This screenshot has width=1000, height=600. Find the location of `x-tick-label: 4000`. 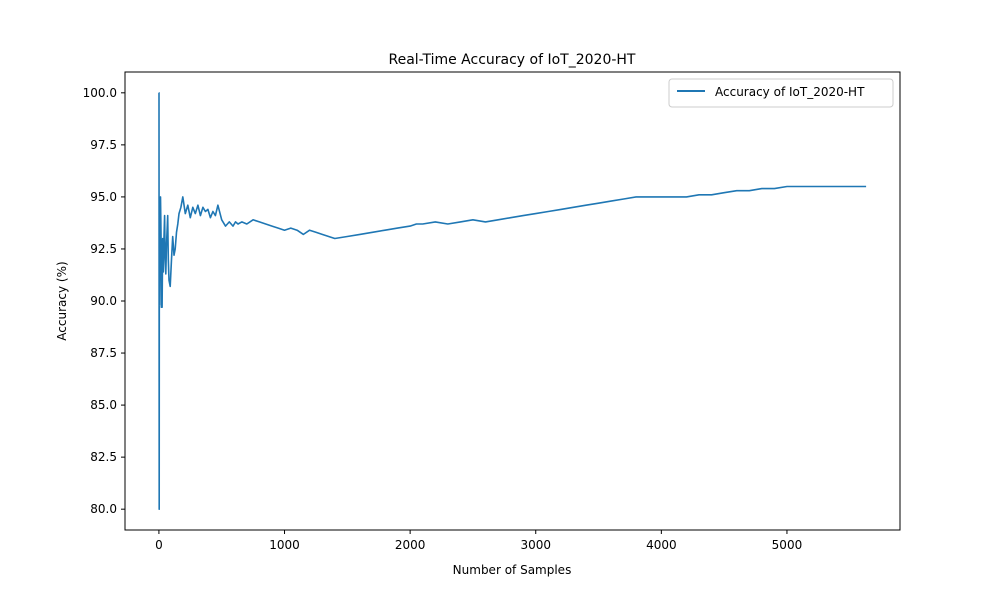

x-tick-label: 4000 is located at coordinates (661, 545).